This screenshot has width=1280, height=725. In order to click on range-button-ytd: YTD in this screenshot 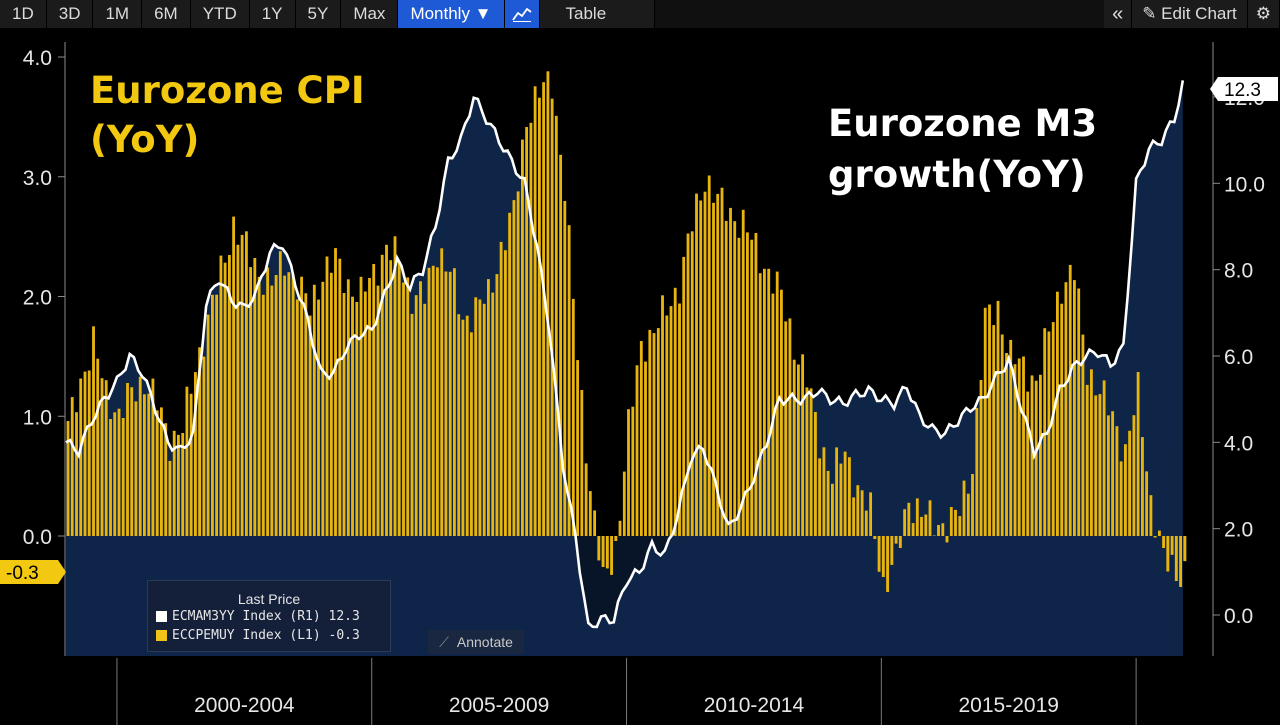, I will do `click(220, 14)`.